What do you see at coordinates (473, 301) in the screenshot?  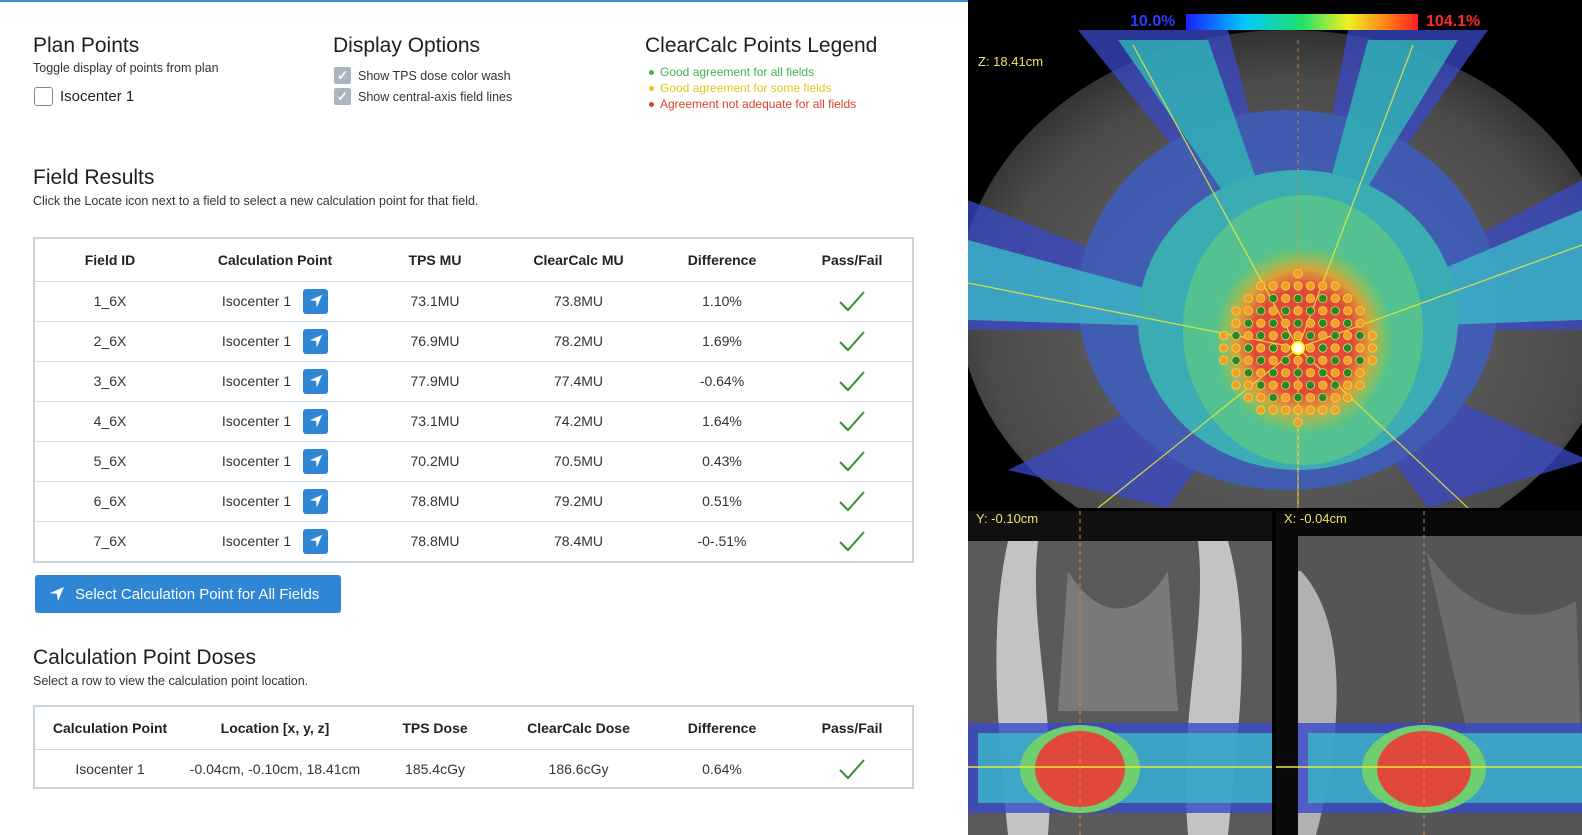 I see `table-row: 1_6X Isocenter 1 73.1MU 73.8MU 1.10%` at bounding box center [473, 301].